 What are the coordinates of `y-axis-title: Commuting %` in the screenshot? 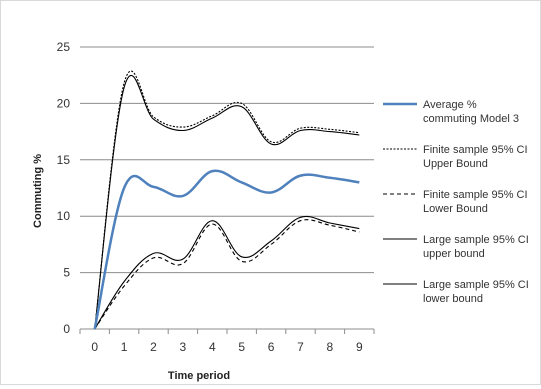 It's located at (38, 191).